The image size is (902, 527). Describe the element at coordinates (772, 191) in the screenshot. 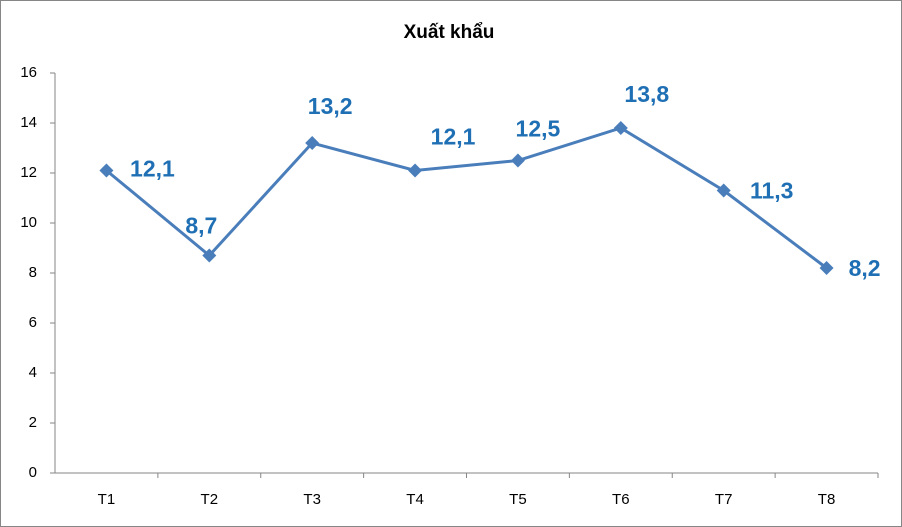

I see `value-label: 11,3` at that location.